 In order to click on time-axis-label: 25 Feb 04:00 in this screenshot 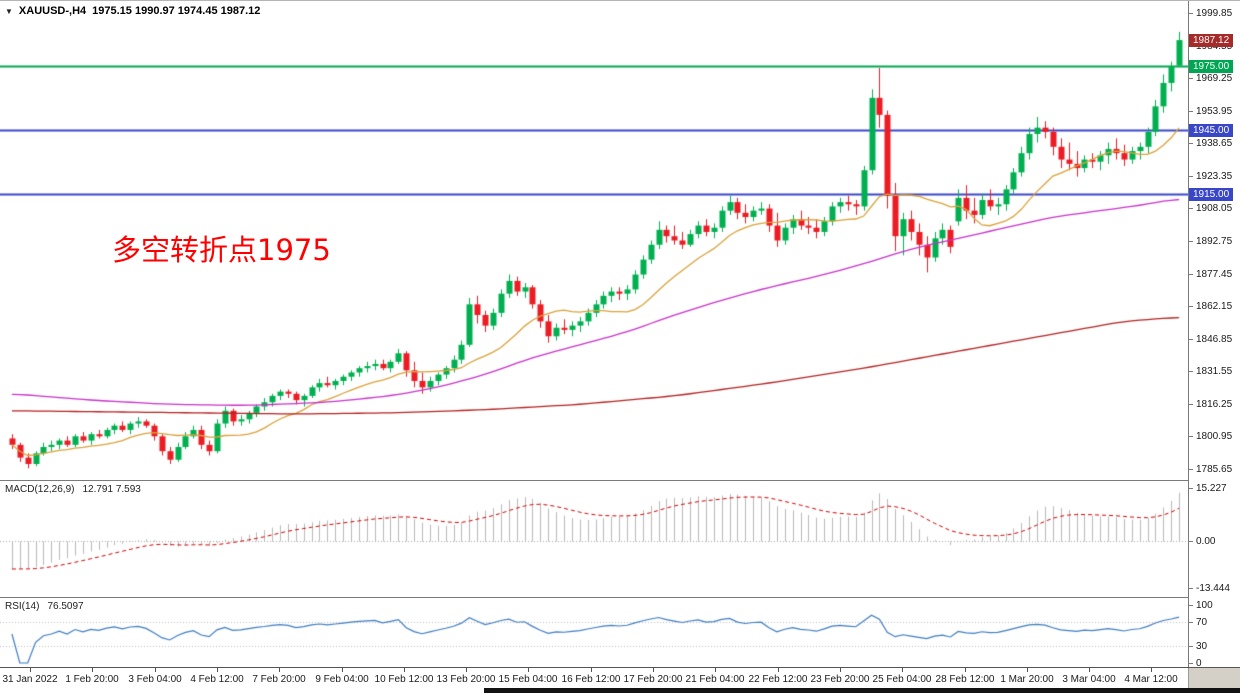, I will do `click(902, 679)`.